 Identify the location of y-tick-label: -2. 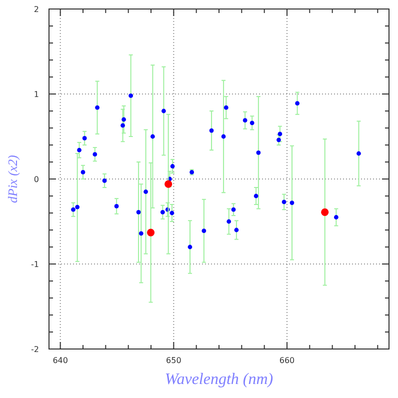
(35, 349).